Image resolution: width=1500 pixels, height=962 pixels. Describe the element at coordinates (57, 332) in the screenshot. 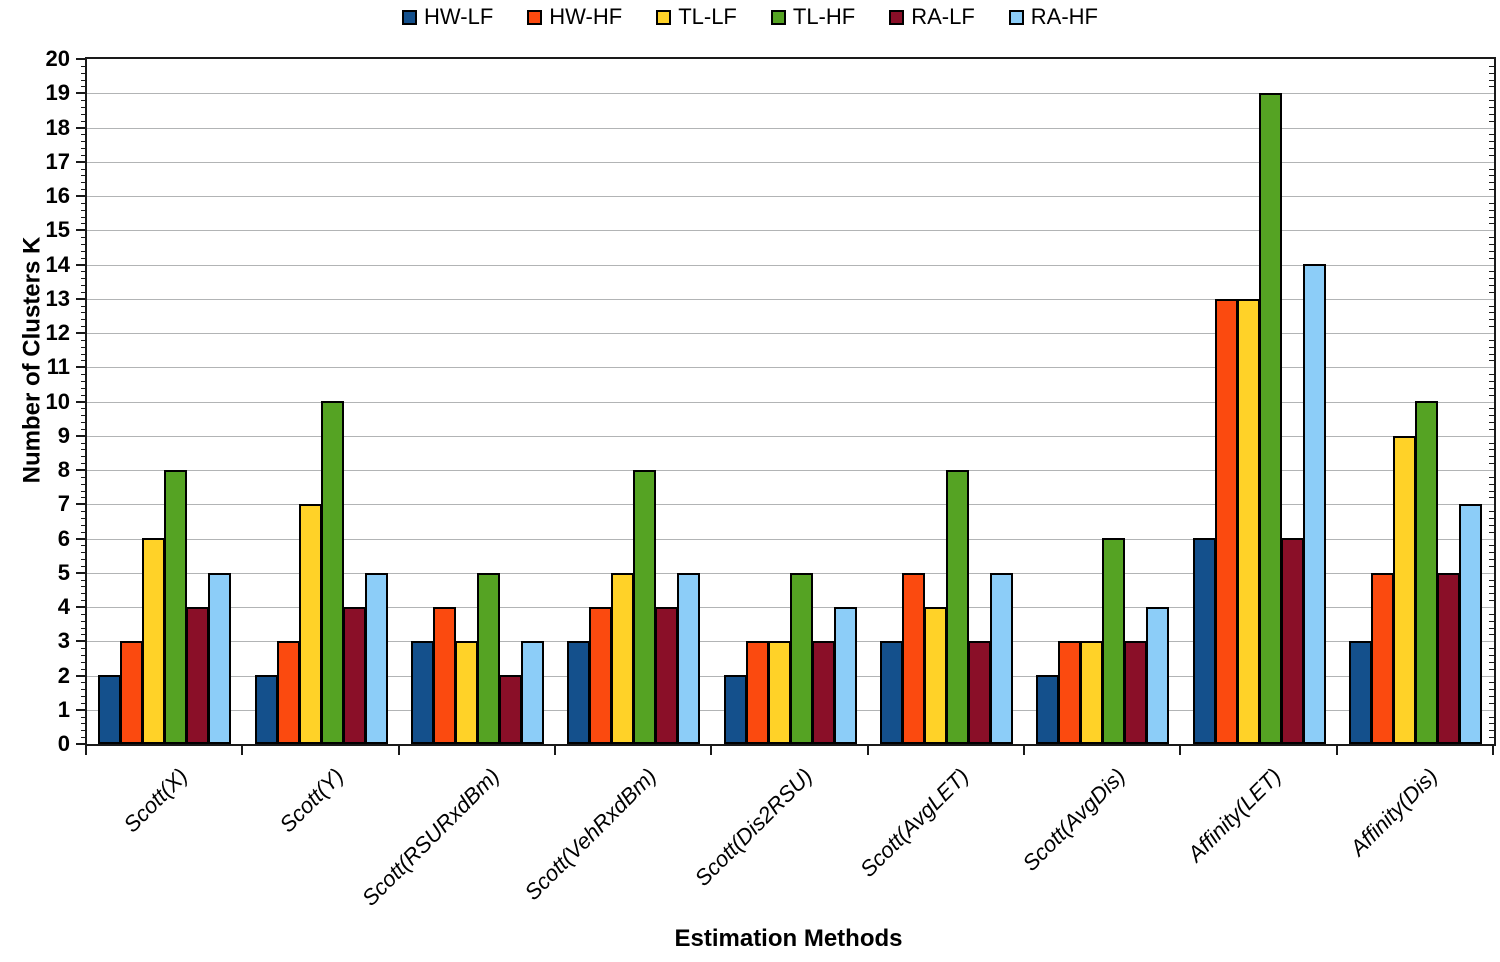

I see `y-tick-label: 12` at that location.